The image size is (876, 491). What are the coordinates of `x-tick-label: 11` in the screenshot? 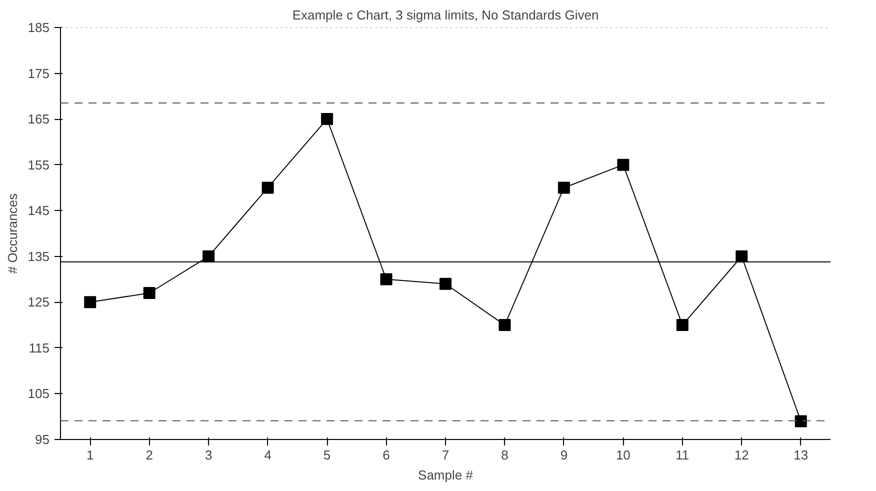 It's located at (683, 455).